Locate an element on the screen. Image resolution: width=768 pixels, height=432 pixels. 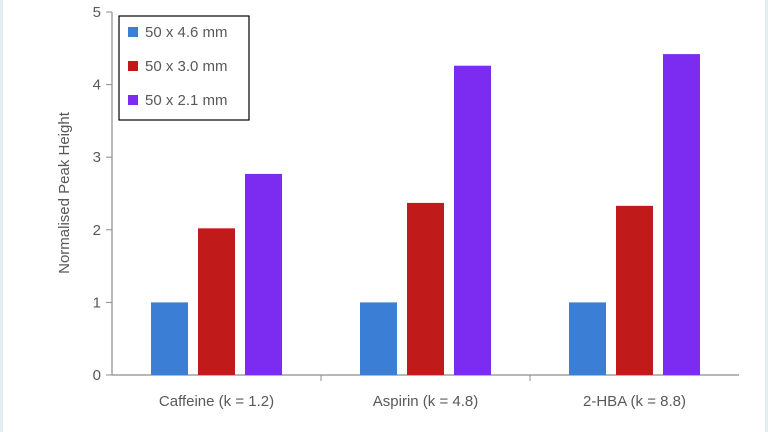
y-axis-label: Normalised Peak Height is located at coordinates (64, 192).